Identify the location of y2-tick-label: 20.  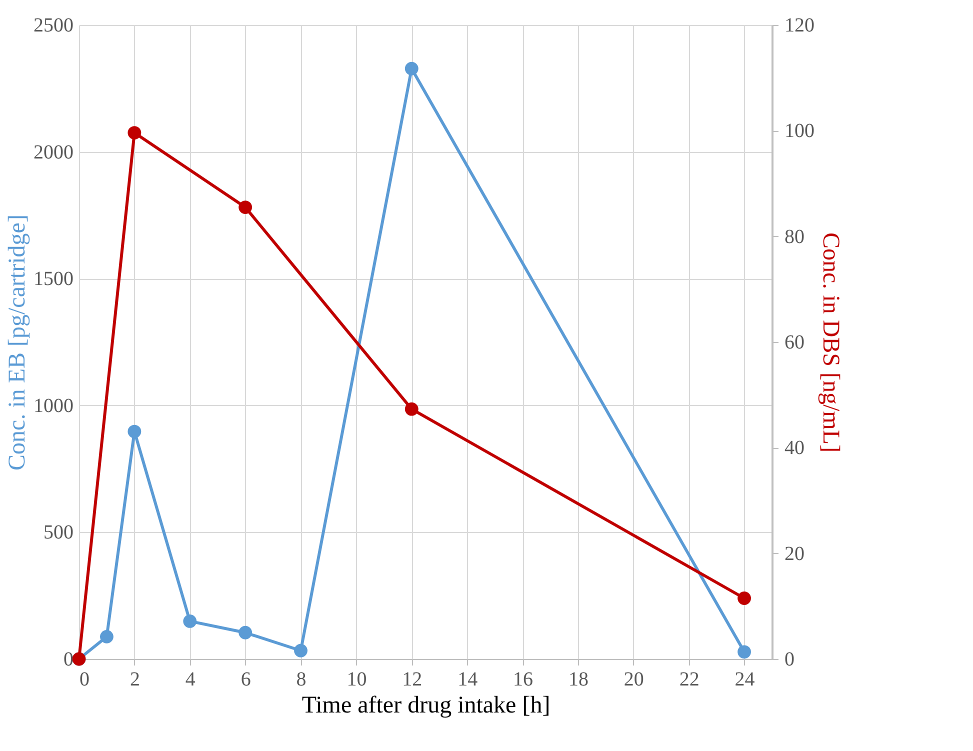
(794, 553).